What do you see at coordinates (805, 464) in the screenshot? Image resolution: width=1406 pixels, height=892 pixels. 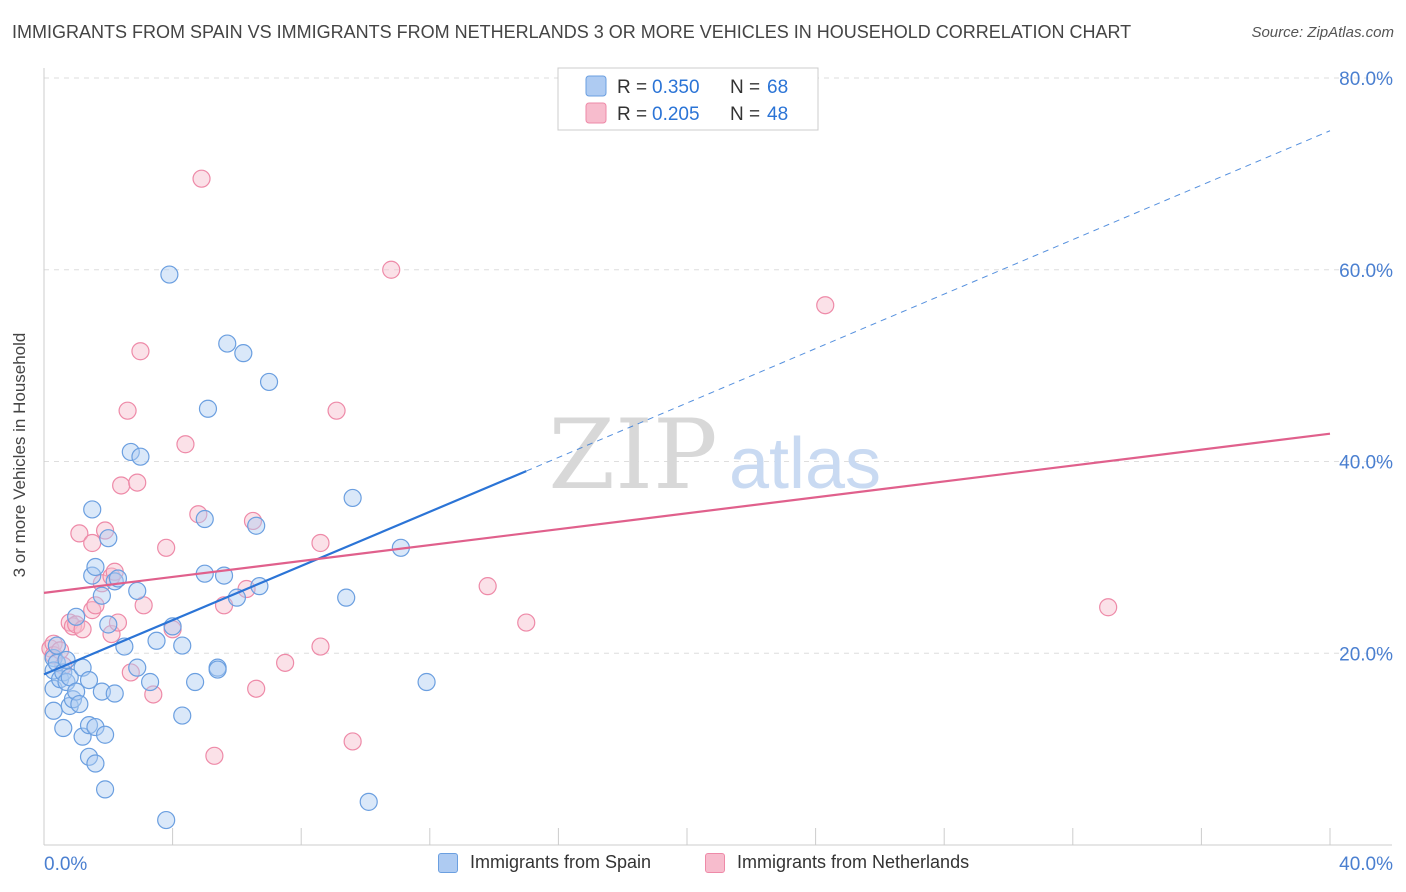 I see `watermark-atlas: atlas` at bounding box center [805, 464].